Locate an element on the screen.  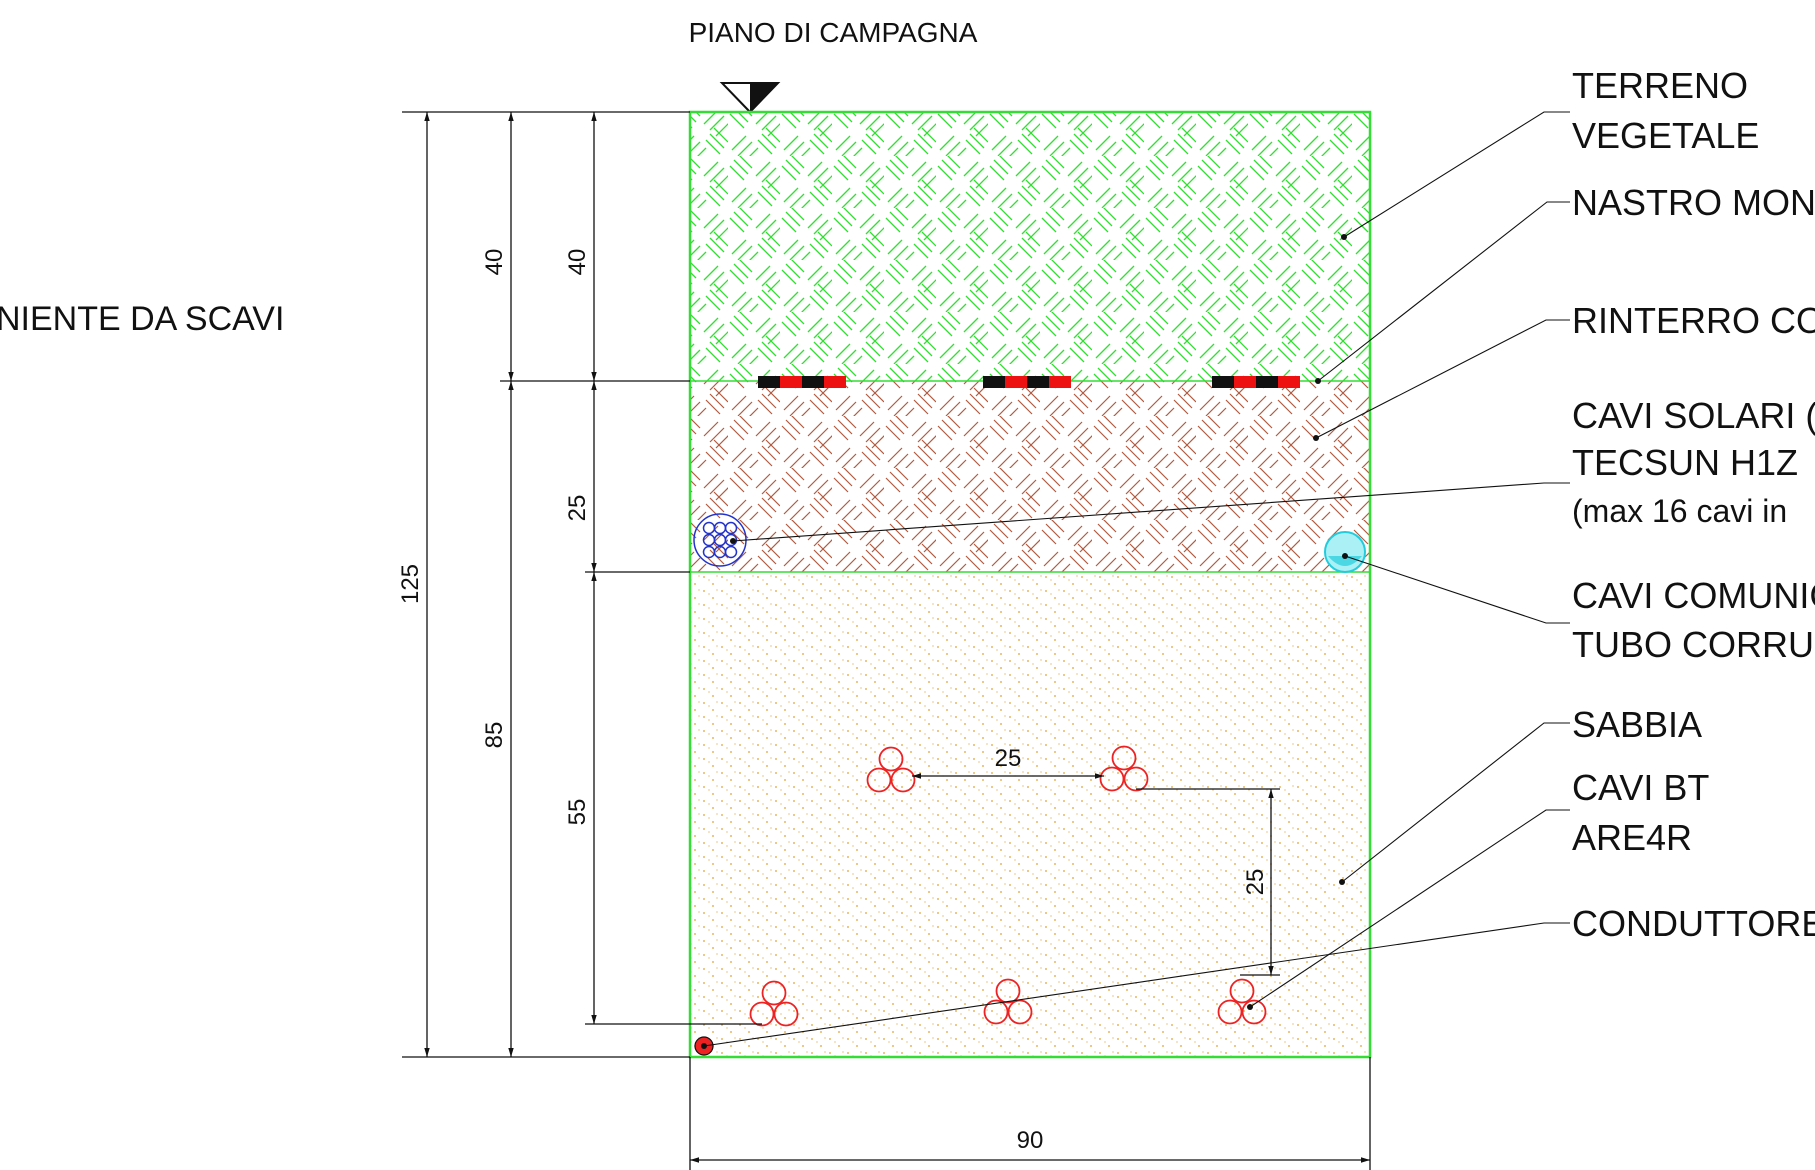
legend-rinterro: RINTERRO CO is located at coordinates (1693, 320).